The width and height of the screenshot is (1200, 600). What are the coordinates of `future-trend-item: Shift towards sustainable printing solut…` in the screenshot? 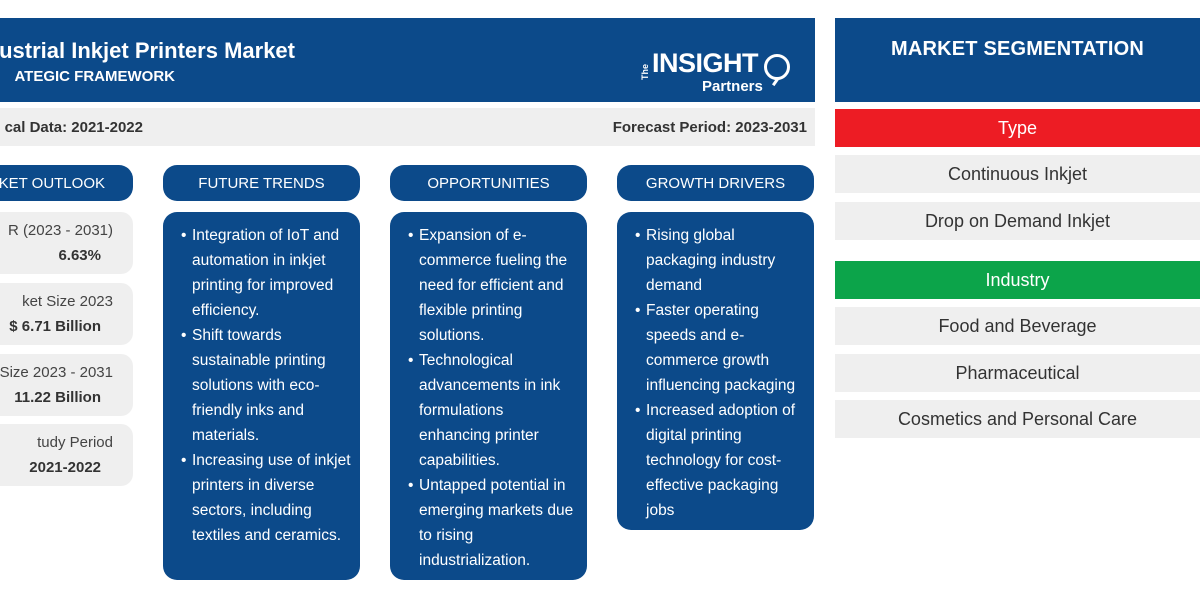 It's located at (266, 385).